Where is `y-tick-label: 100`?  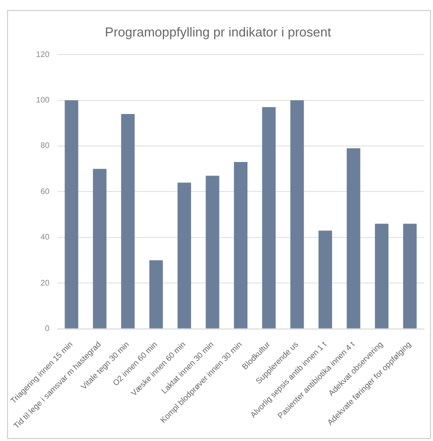
y-tick-label: 100 is located at coordinates (43, 100).